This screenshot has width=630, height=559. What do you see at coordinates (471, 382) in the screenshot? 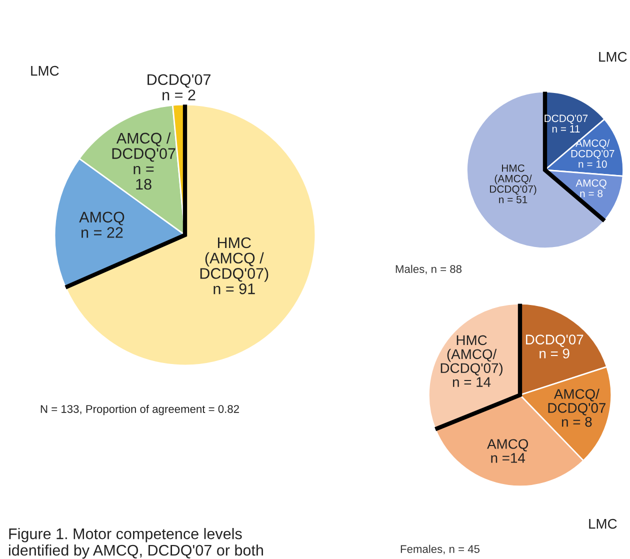
I see `data-label: n = 14` at bounding box center [471, 382].